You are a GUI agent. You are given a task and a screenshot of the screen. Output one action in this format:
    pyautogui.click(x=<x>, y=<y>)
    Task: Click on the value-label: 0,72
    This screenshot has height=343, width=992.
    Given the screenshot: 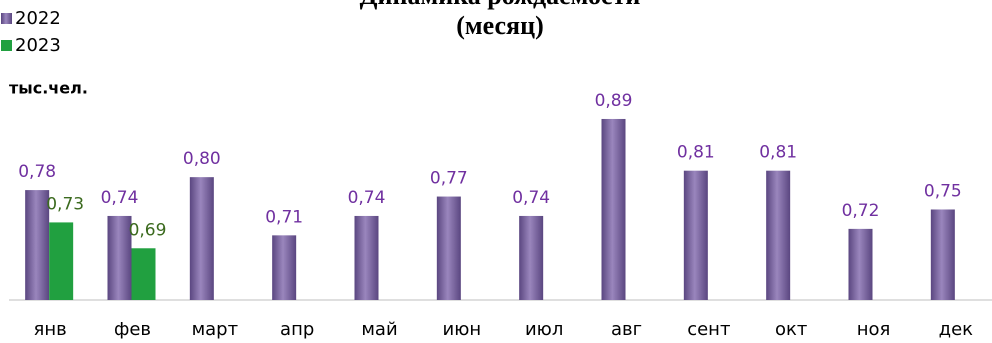 What is the action you would take?
    pyautogui.click(x=861, y=211)
    